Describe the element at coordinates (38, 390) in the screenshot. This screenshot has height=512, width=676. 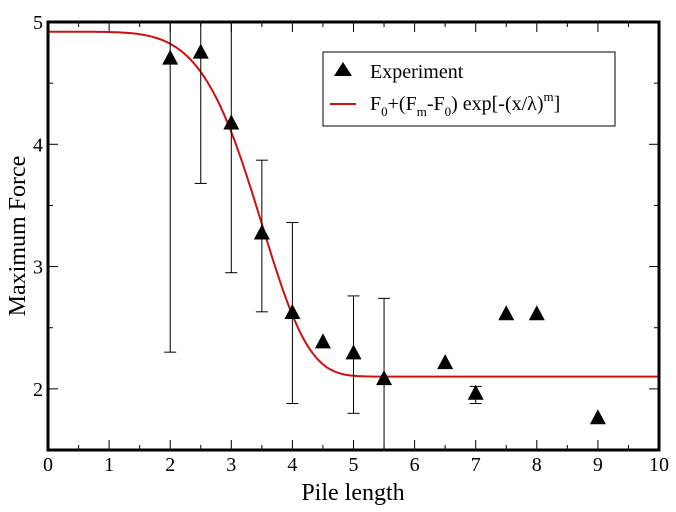
I see `y-tick-label: 2` at that location.